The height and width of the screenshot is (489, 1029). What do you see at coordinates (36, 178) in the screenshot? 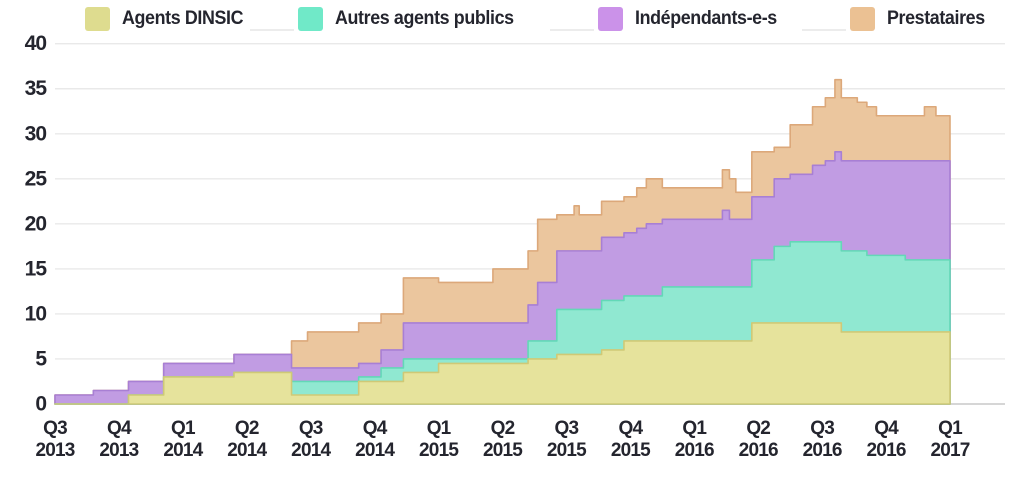
I see `y-tick-label-25: 25` at bounding box center [36, 178].